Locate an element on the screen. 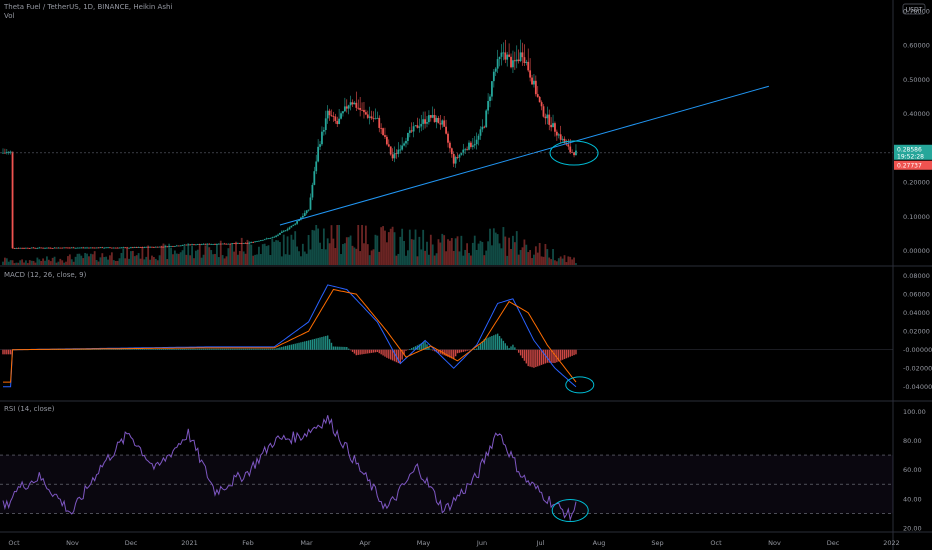 This screenshot has width=932, height=550. vol-label: Vol is located at coordinates (9, 16).